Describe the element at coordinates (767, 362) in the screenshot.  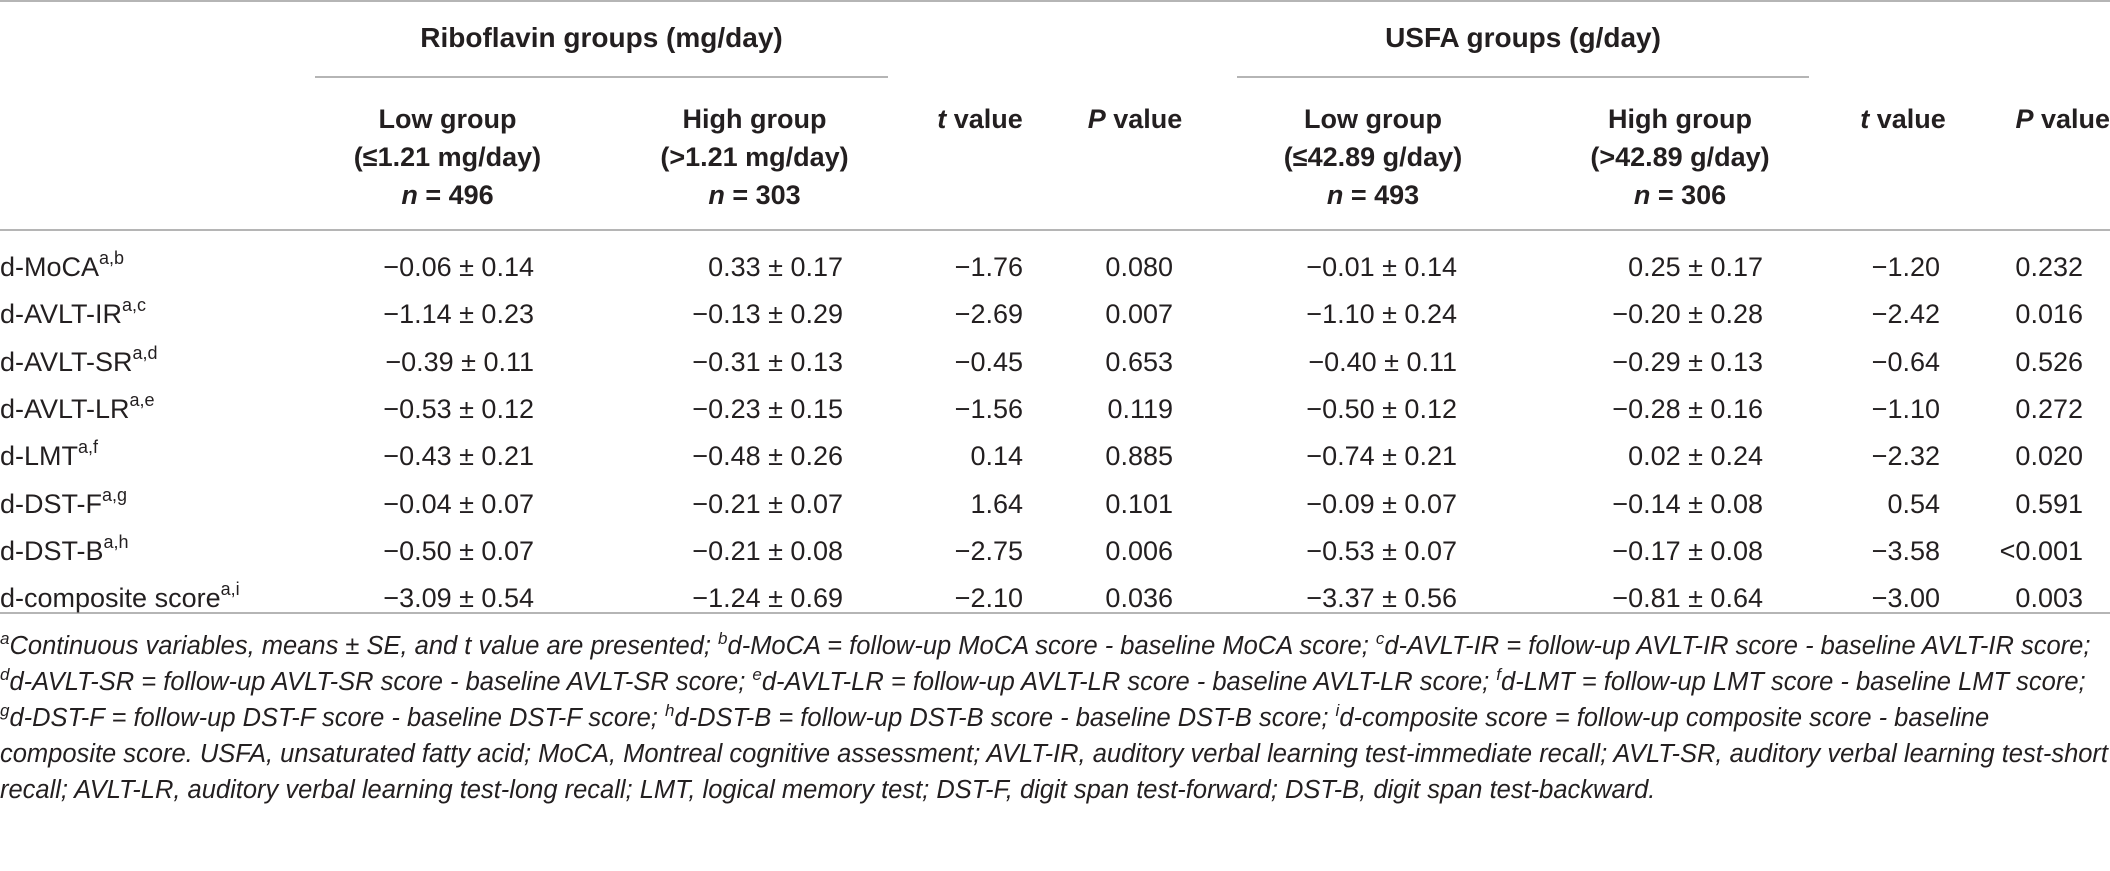
I see `cell-rib-high: −0.31 ± 0.13` at that location.